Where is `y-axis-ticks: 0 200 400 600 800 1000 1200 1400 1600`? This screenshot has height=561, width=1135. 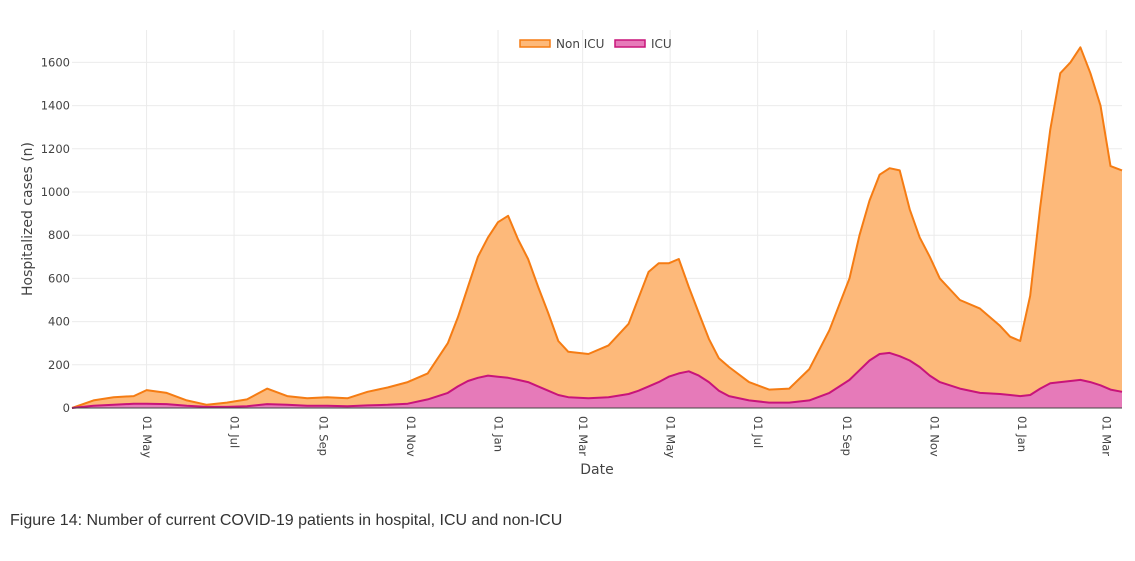
y-axis-ticks: 0 200 400 600 800 1000 1200 1400 1600 is located at coordinates (55, 235).